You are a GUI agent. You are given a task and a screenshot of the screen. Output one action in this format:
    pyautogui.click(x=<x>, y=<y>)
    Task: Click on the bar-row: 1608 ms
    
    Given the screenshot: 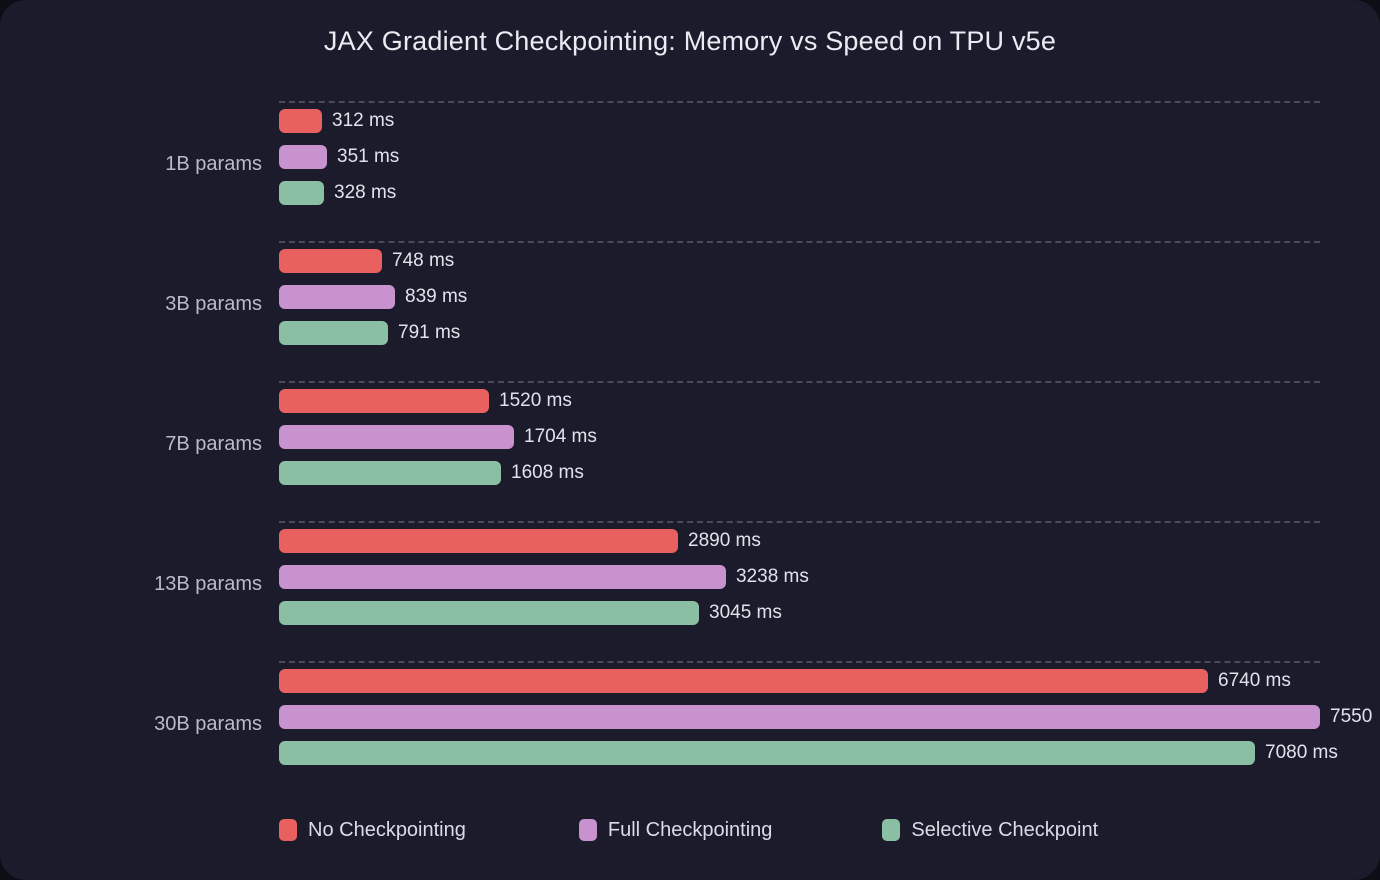 What is the action you would take?
    pyautogui.click(x=431, y=473)
    